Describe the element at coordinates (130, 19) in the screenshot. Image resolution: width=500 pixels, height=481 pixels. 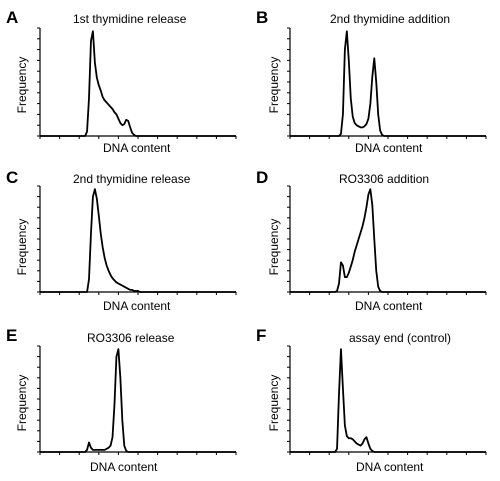
I see `panel-title: 1st thymidine release` at that location.